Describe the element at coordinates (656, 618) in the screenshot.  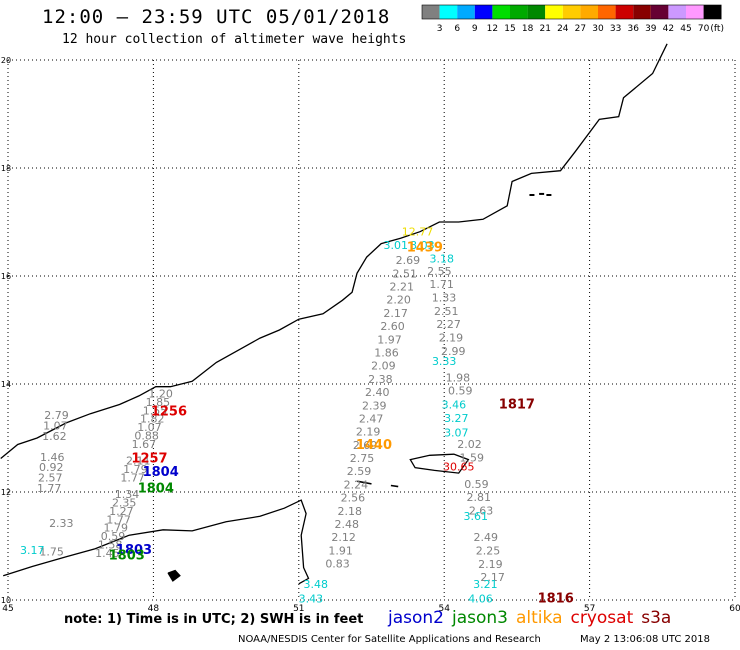
I see `satellite-name: s3a` at that location.